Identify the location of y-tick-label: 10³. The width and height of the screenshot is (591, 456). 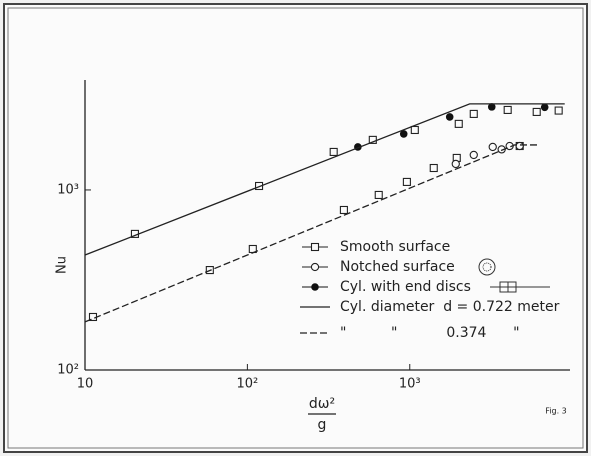
(68, 189).